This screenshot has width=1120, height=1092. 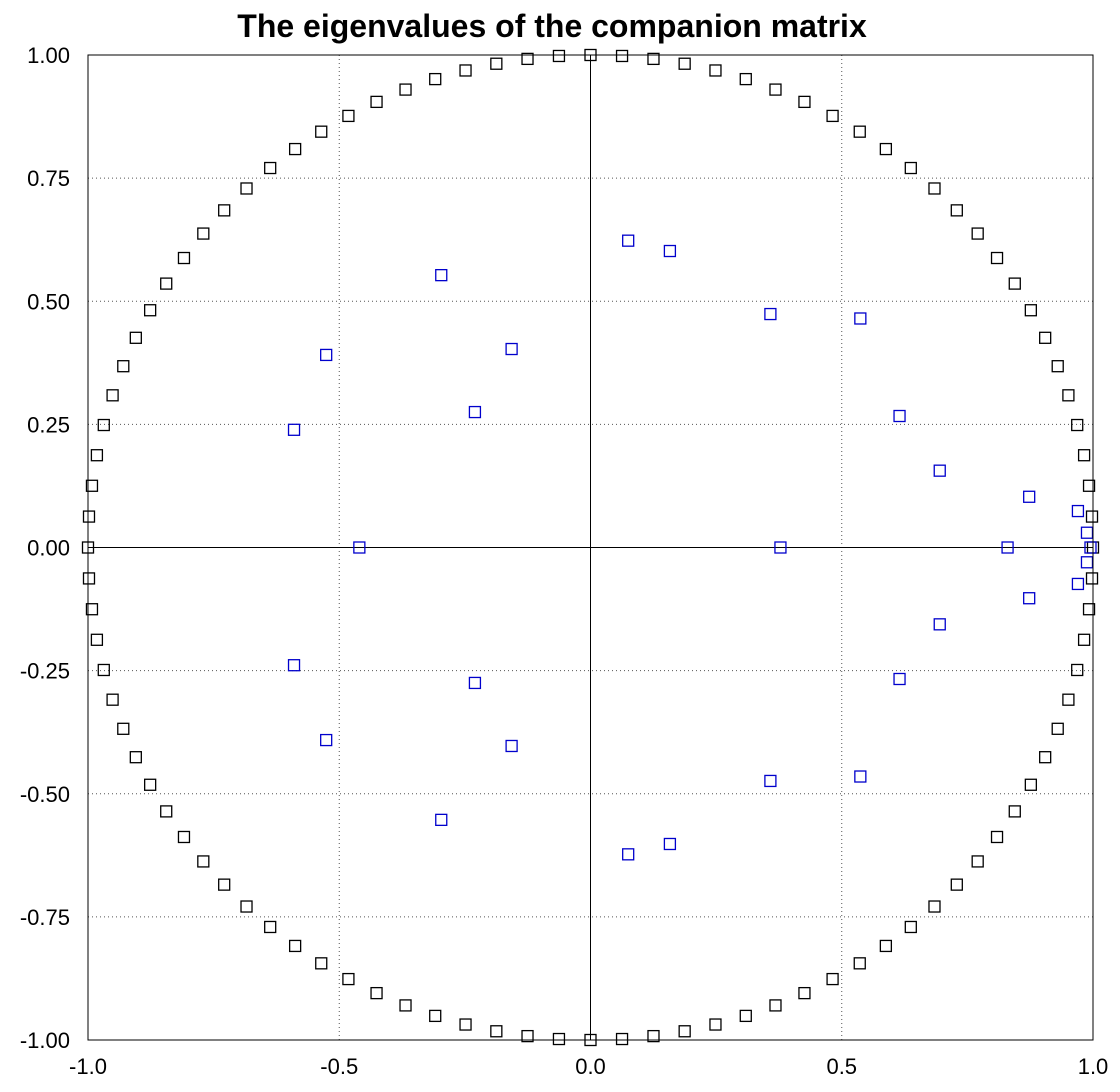 What do you see at coordinates (45, 671) in the screenshot?
I see `y-tick-label: -0.25` at bounding box center [45, 671].